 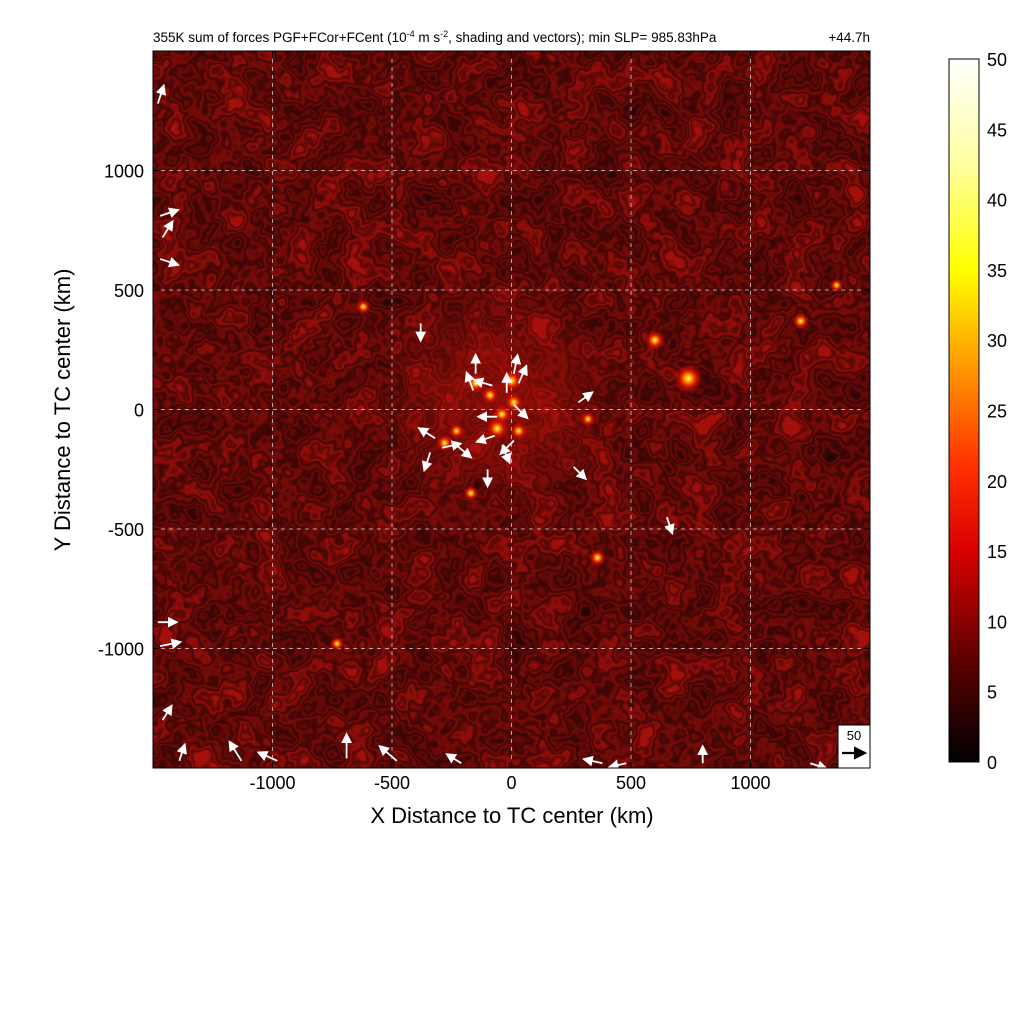 I want to click on colorbar-gradient, so click(x=964, y=410).